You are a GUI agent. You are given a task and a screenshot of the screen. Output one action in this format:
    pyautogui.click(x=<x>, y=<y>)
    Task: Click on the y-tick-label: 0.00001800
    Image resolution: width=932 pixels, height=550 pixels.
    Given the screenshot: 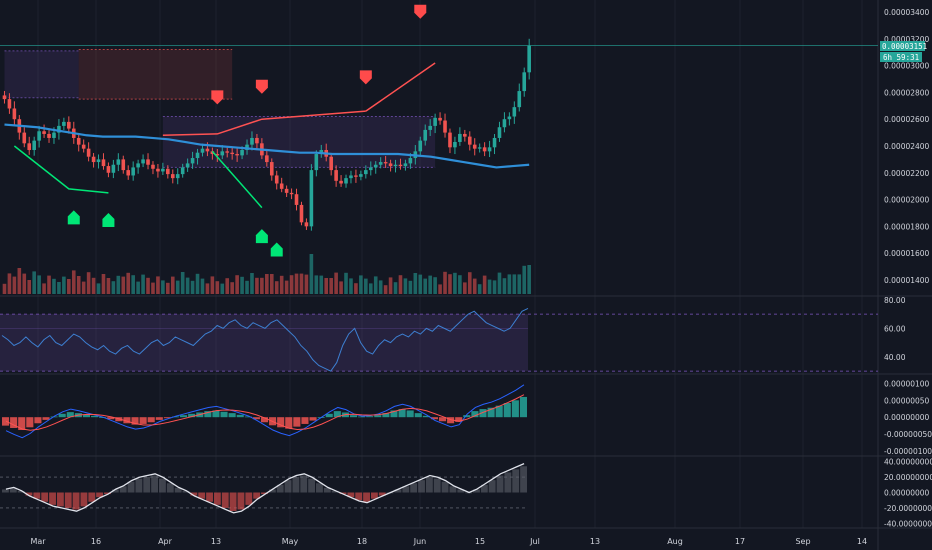 What is the action you would take?
    pyautogui.click(x=907, y=226)
    